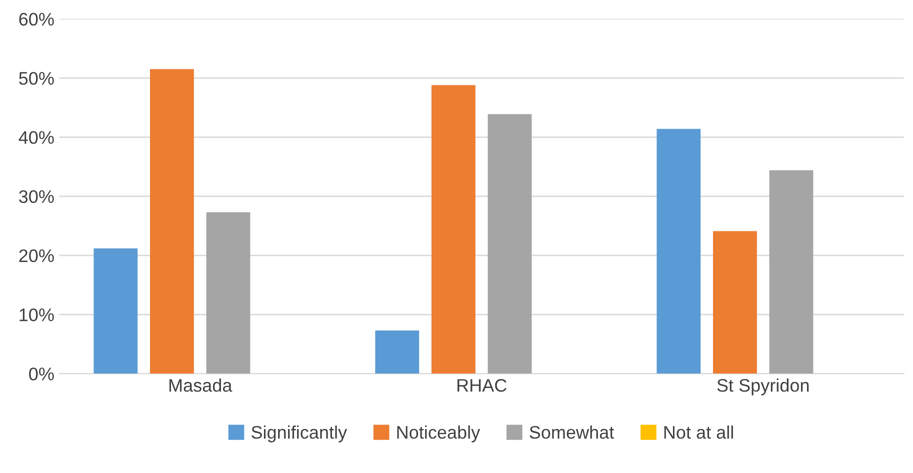 The image size is (913, 473). What do you see at coordinates (41, 374) in the screenshot?
I see `y-tick-label: 0%` at bounding box center [41, 374].